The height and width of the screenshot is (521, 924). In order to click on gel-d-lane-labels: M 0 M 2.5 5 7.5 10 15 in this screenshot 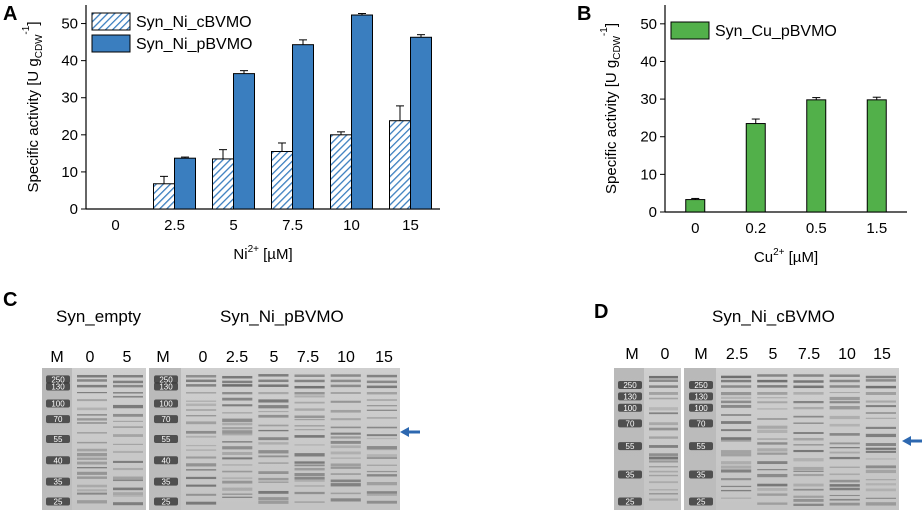, I will do `click(758, 354)`.